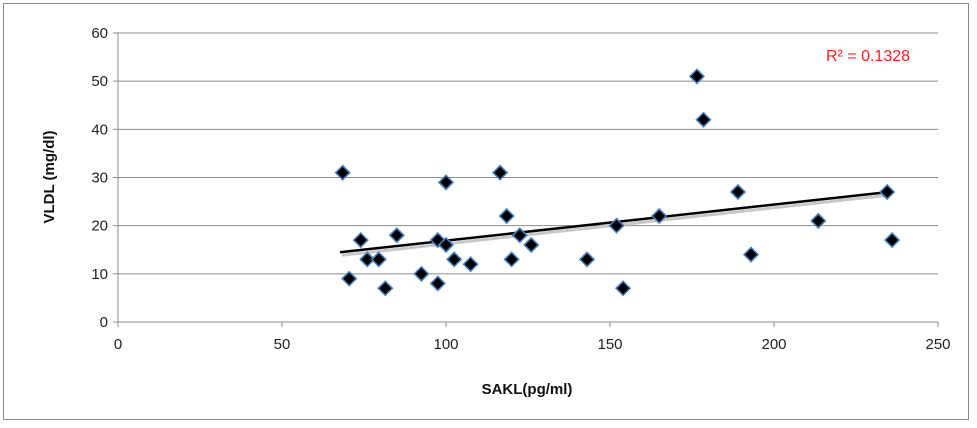  What do you see at coordinates (99, 178) in the screenshot?
I see `y-tick-label: 30` at bounding box center [99, 178].